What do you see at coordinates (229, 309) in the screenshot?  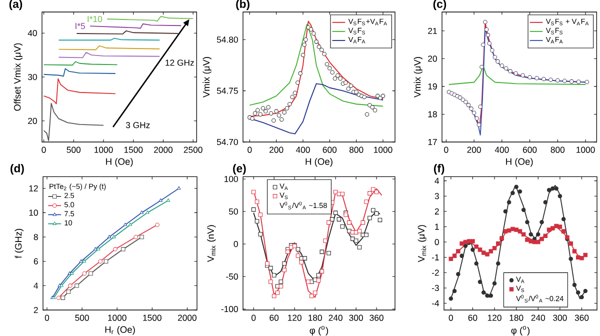 I see `y-tick-label: -100` at bounding box center [229, 309].